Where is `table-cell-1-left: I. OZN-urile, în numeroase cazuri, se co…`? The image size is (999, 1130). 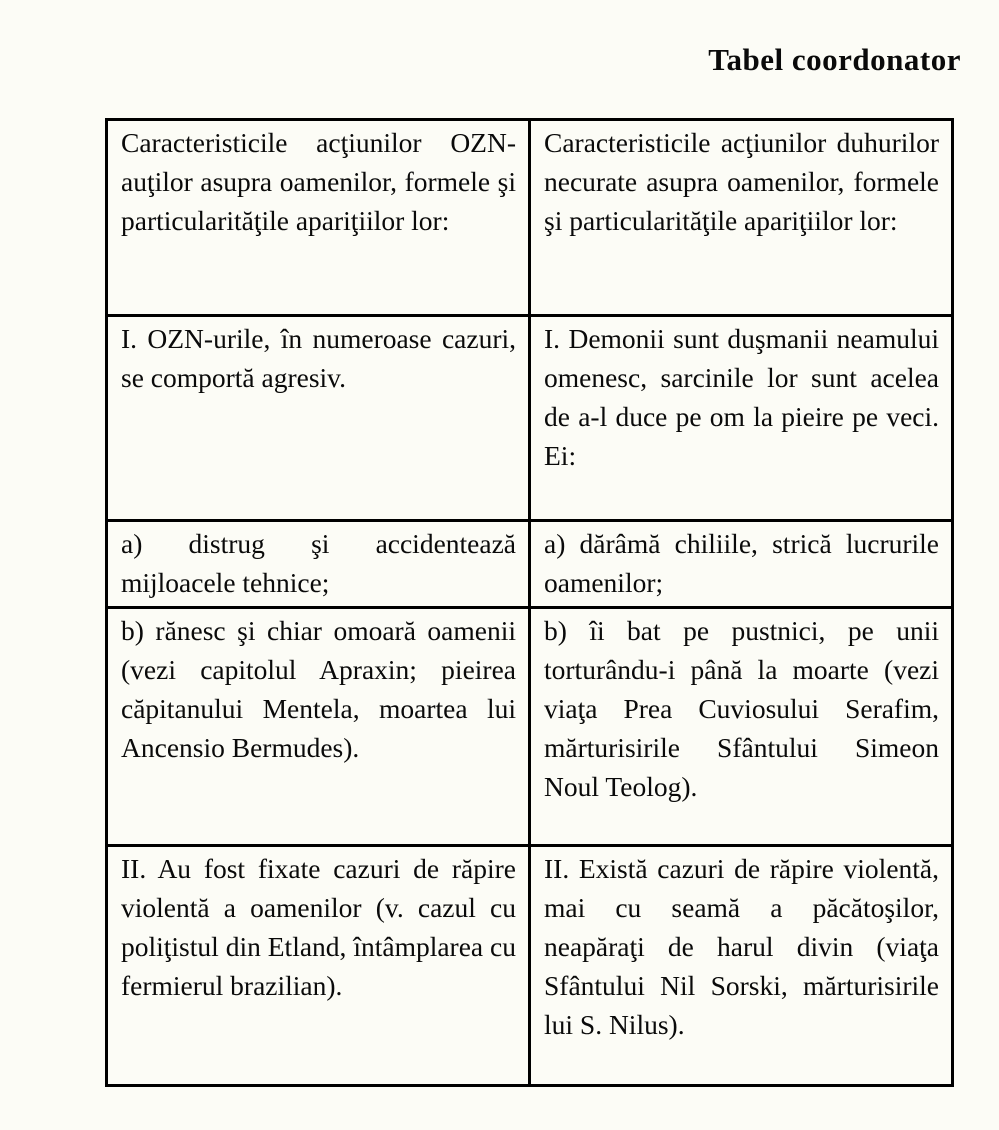
table-cell-1-left: I. OZN-urile, în numeroase cazuri, se co… is located at coordinates (318, 418).